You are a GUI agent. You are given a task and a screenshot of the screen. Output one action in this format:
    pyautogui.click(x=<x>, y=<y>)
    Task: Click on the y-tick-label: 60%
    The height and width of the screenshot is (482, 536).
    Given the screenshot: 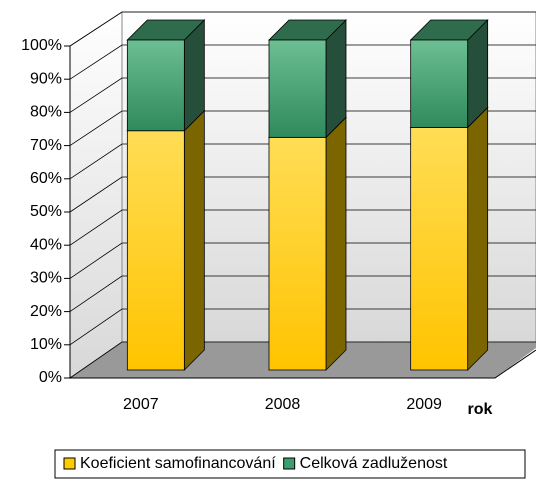 What is the action you would take?
    pyautogui.click(x=46, y=178)
    